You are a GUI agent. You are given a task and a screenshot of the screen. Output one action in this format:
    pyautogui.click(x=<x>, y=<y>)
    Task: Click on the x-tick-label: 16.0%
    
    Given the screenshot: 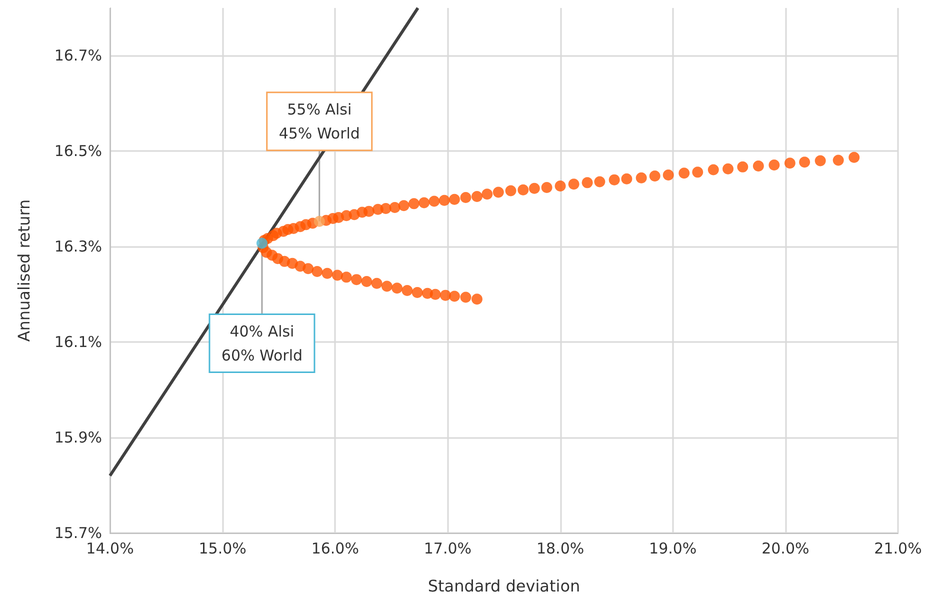 What is the action you would take?
    pyautogui.click(x=335, y=549)
    